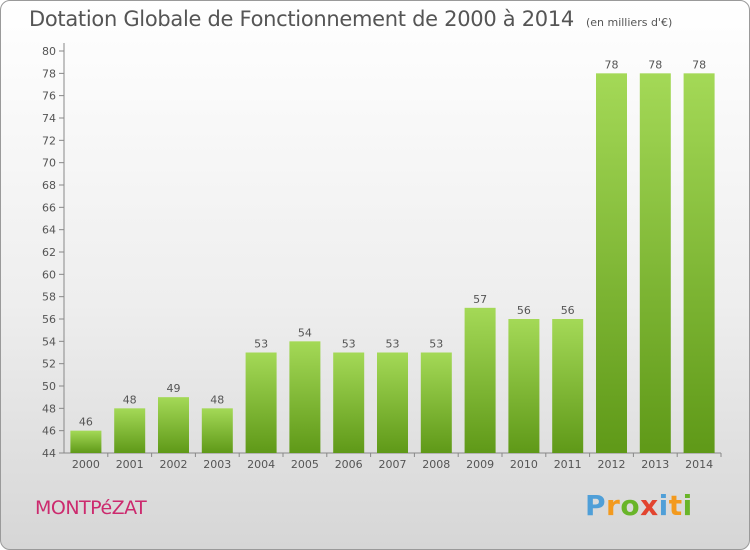  What do you see at coordinates (699, 464) in the screenshot?
I see `x-tick-label: 2014` at bounding box center [699, 464].